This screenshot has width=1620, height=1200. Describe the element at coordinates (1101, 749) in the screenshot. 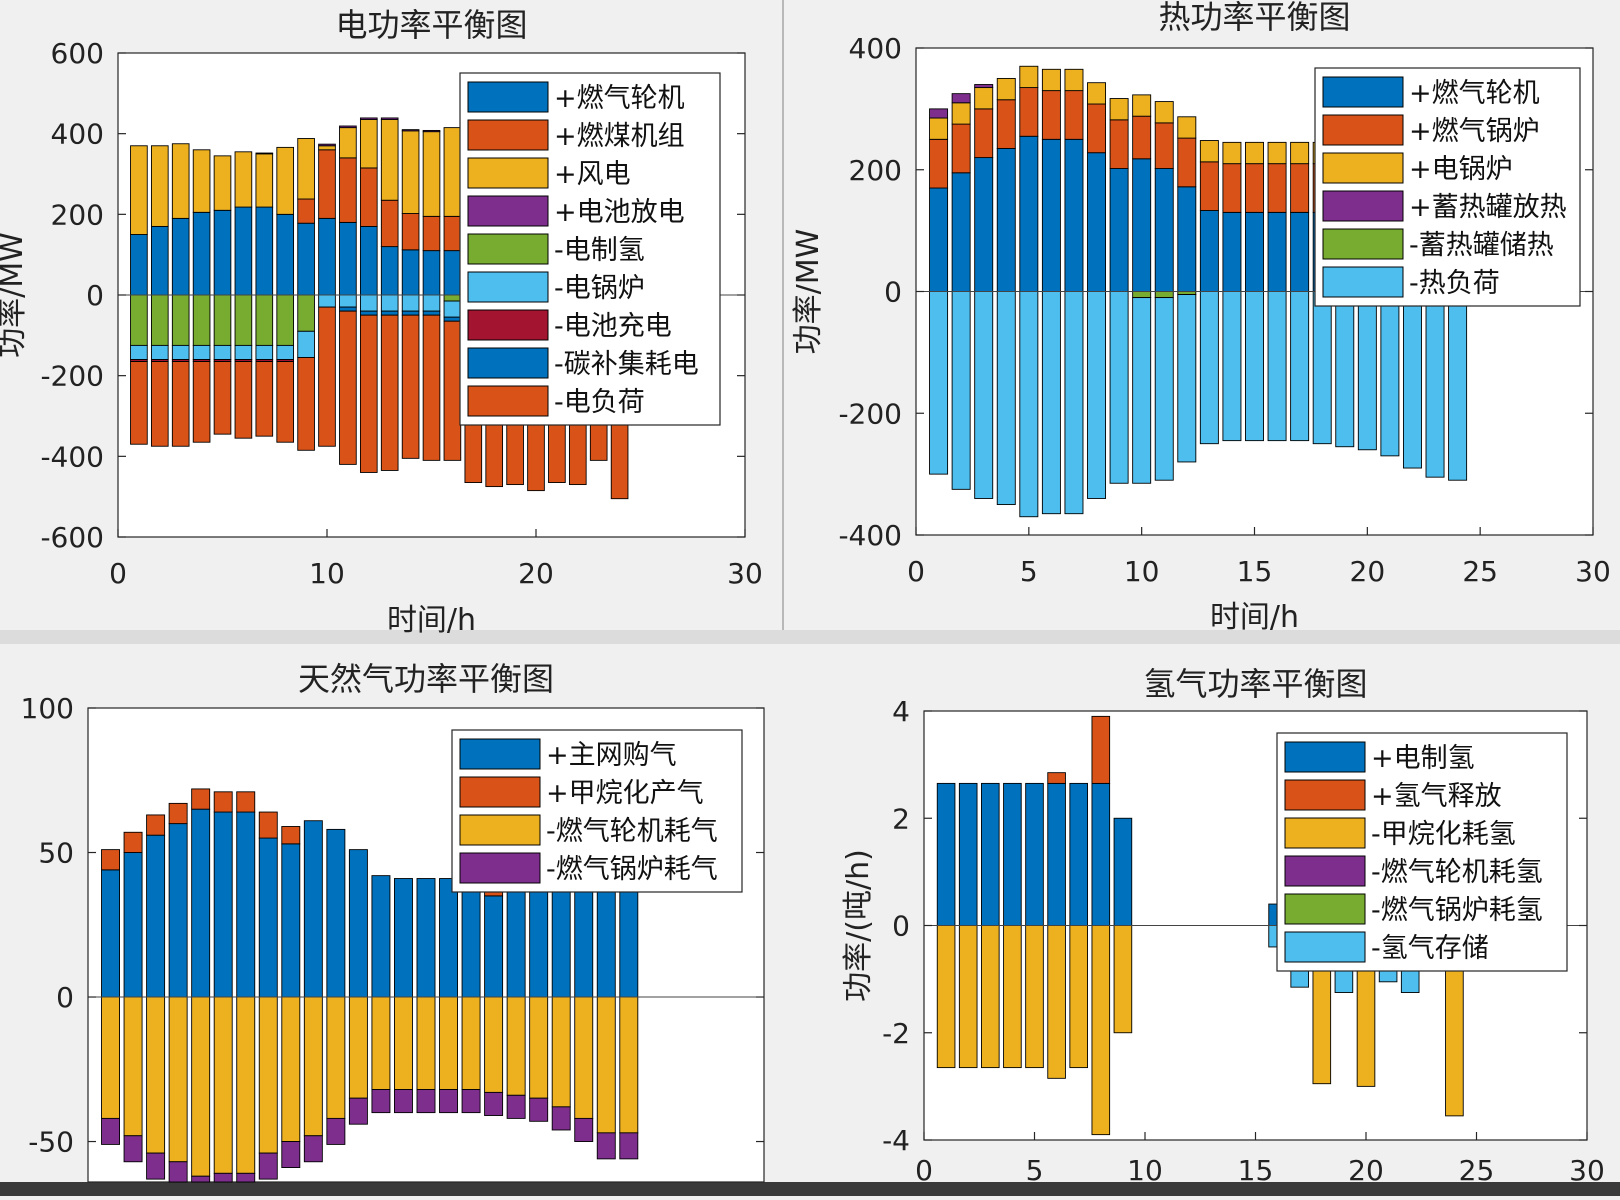

I see `h2-bar-8-s1` at that location.